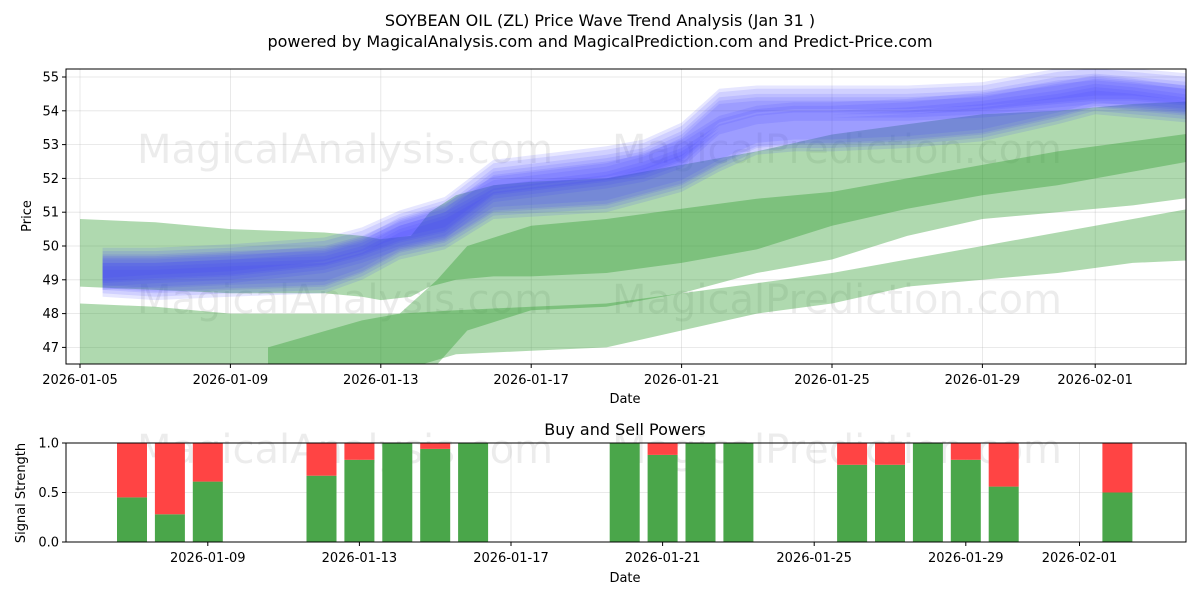 The image size is (1200, 604). Describe the element at coordinates (511, 558) in the screenshot. I see `signal-xtick-label: 2026-01-17` at that location.